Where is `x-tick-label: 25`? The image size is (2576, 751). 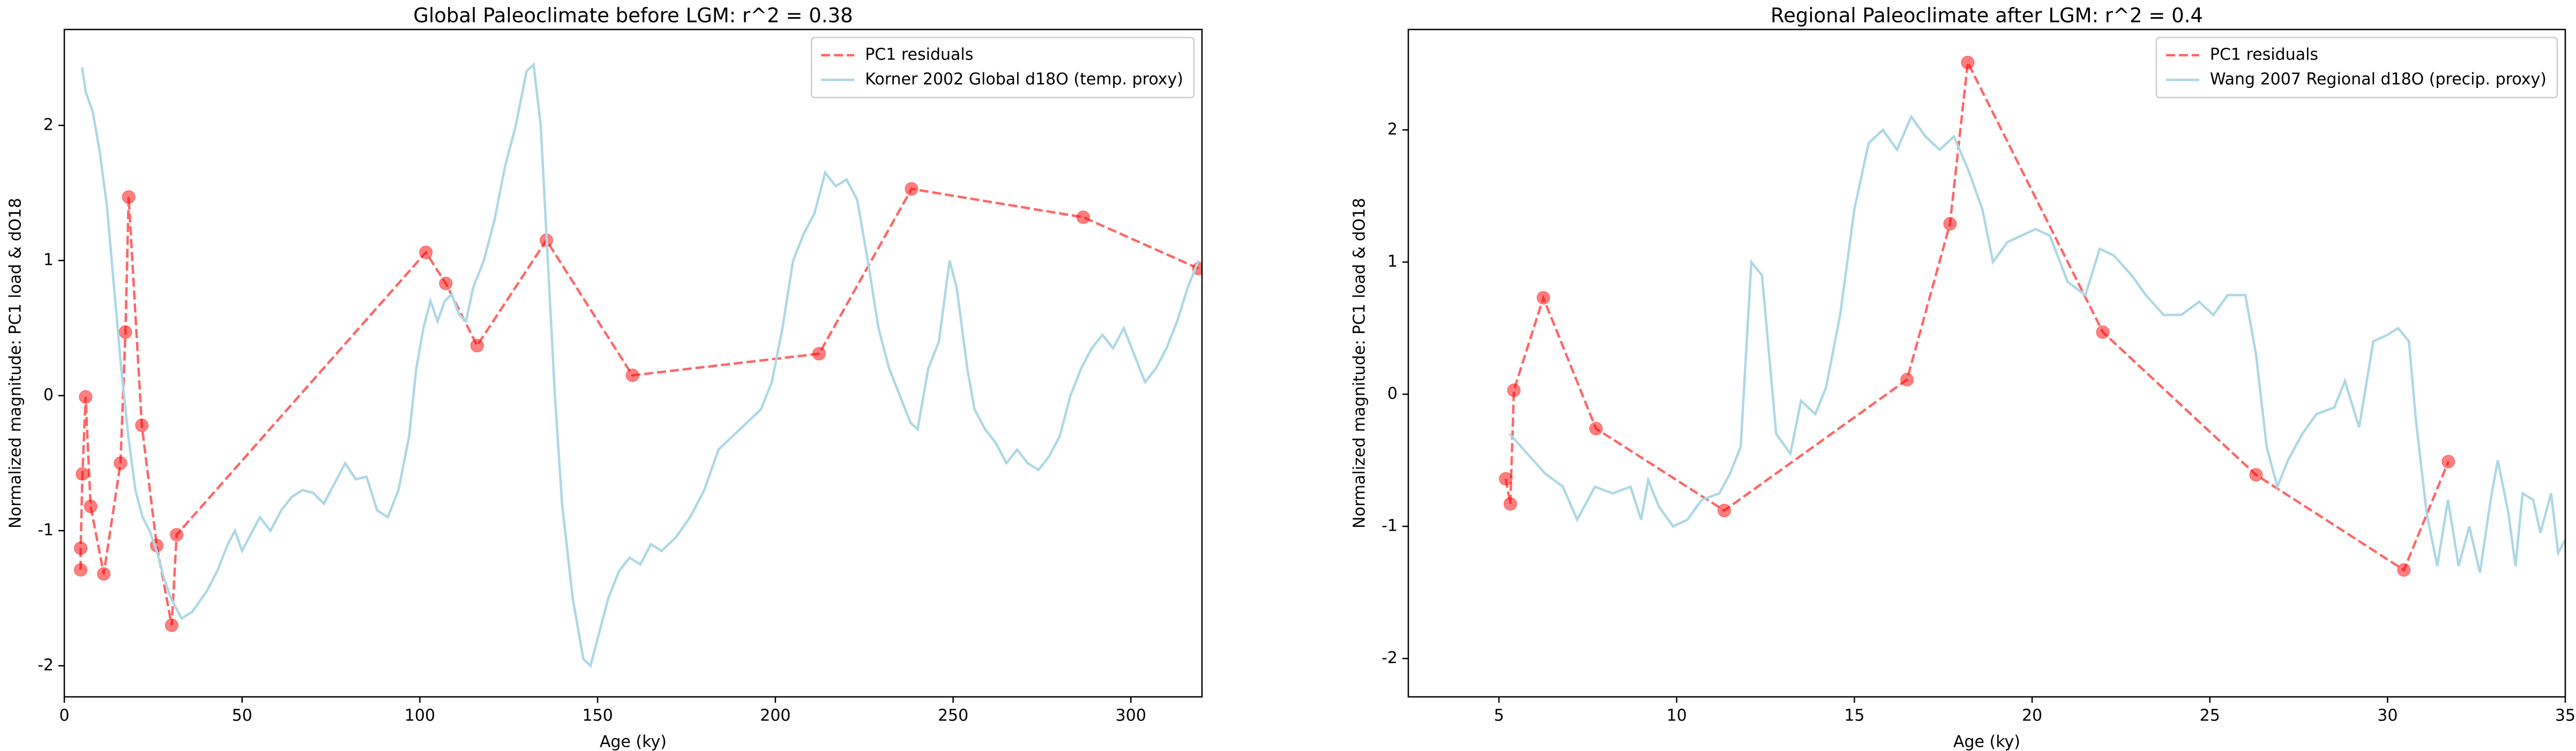 x-tick-label: 25 is located at coordinates (2210, 716).